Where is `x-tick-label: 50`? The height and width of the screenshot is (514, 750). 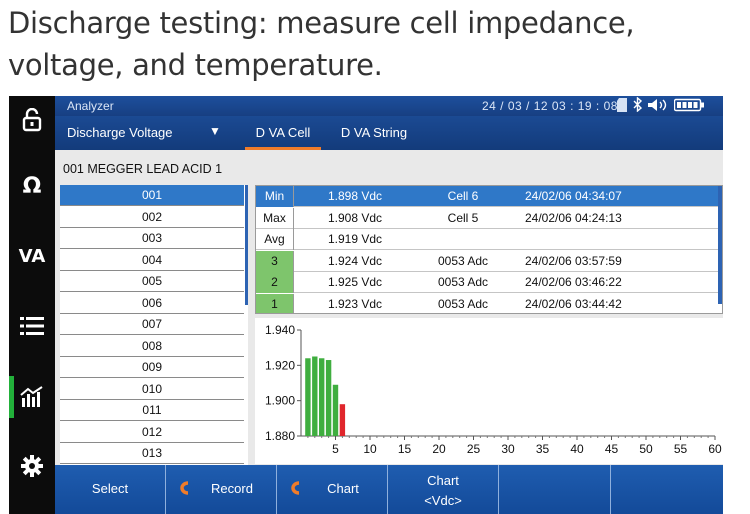
x-tick-label: 50 is located at coordinates (646, 449).